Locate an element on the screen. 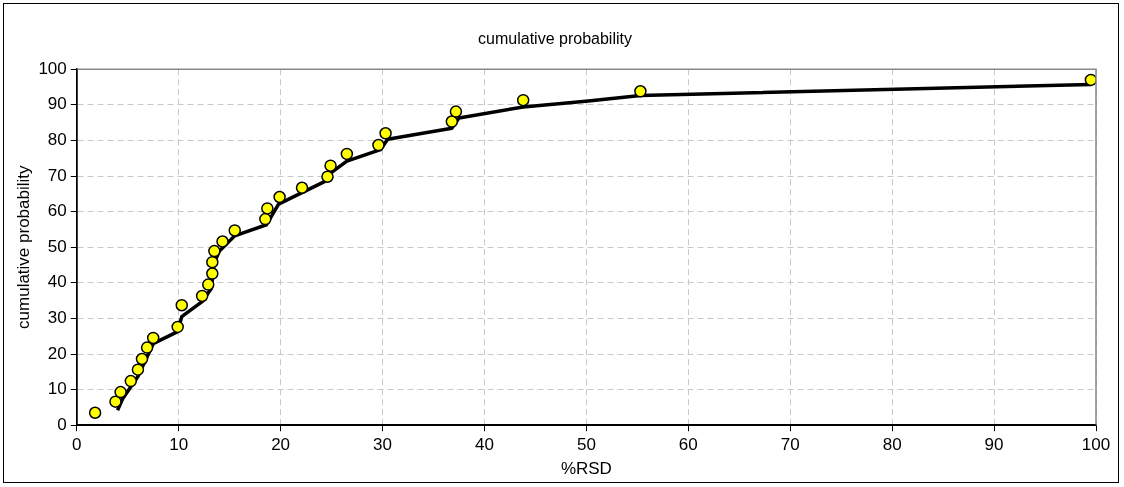  x-tick-label: 40 is located at coordinates (484, 445).